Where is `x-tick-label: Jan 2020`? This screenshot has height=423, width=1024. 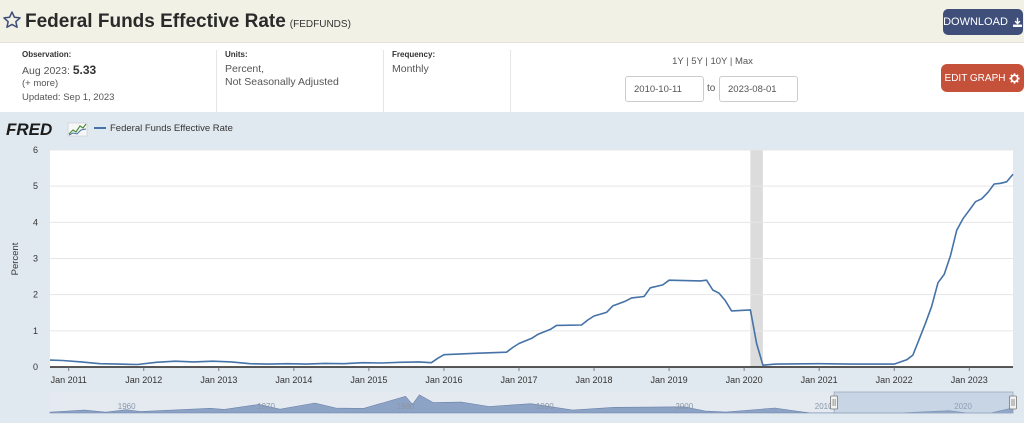 x-tick-label: Jan 2020 is located at coordinates (744, 380).